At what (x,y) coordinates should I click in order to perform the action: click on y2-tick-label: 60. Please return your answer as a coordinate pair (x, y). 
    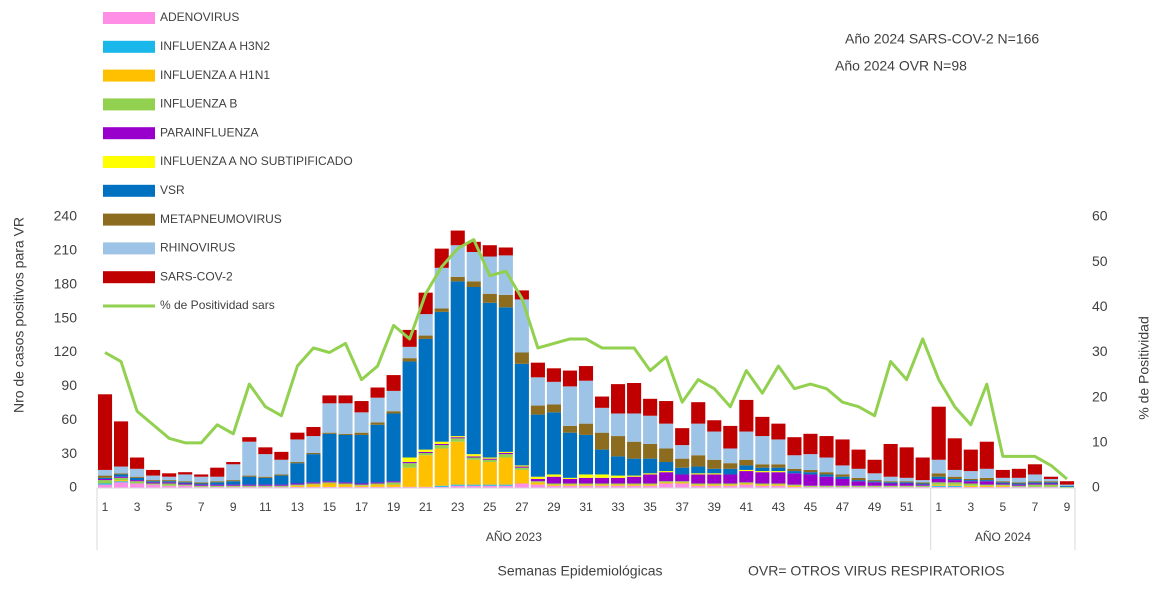
    Looking at the image, I should click on (1100, 216).